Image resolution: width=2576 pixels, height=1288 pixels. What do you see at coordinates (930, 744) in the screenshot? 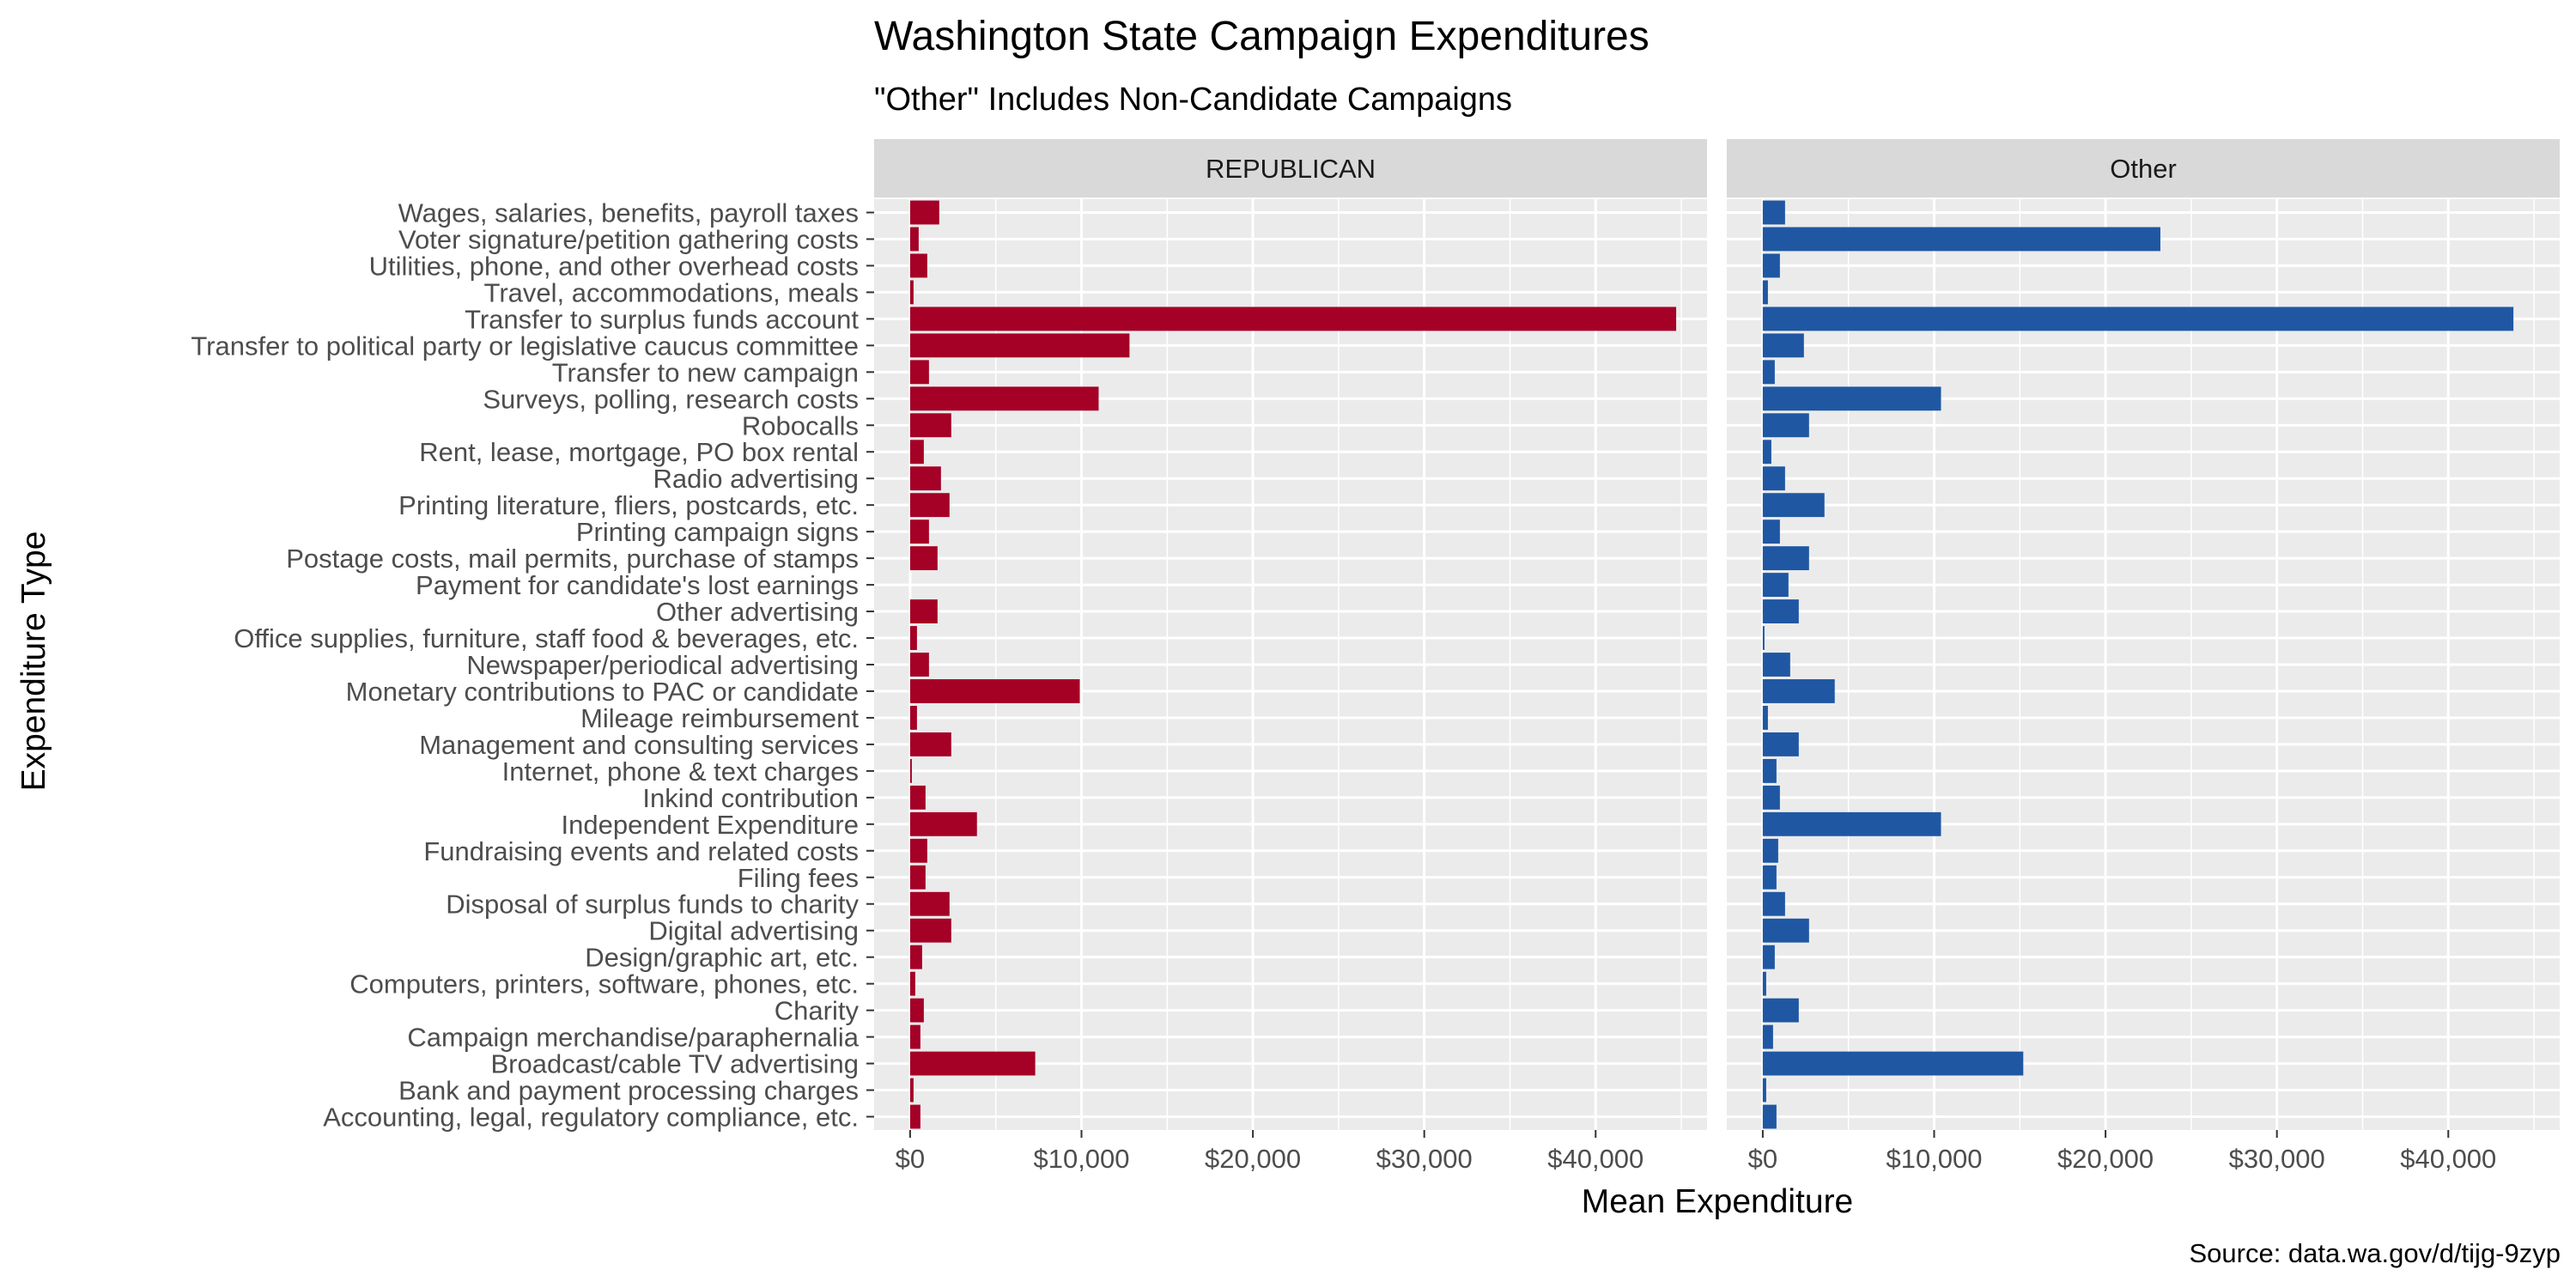
I see `bar-republican-management-and-consulting-services` at bounding box center [930, 744].